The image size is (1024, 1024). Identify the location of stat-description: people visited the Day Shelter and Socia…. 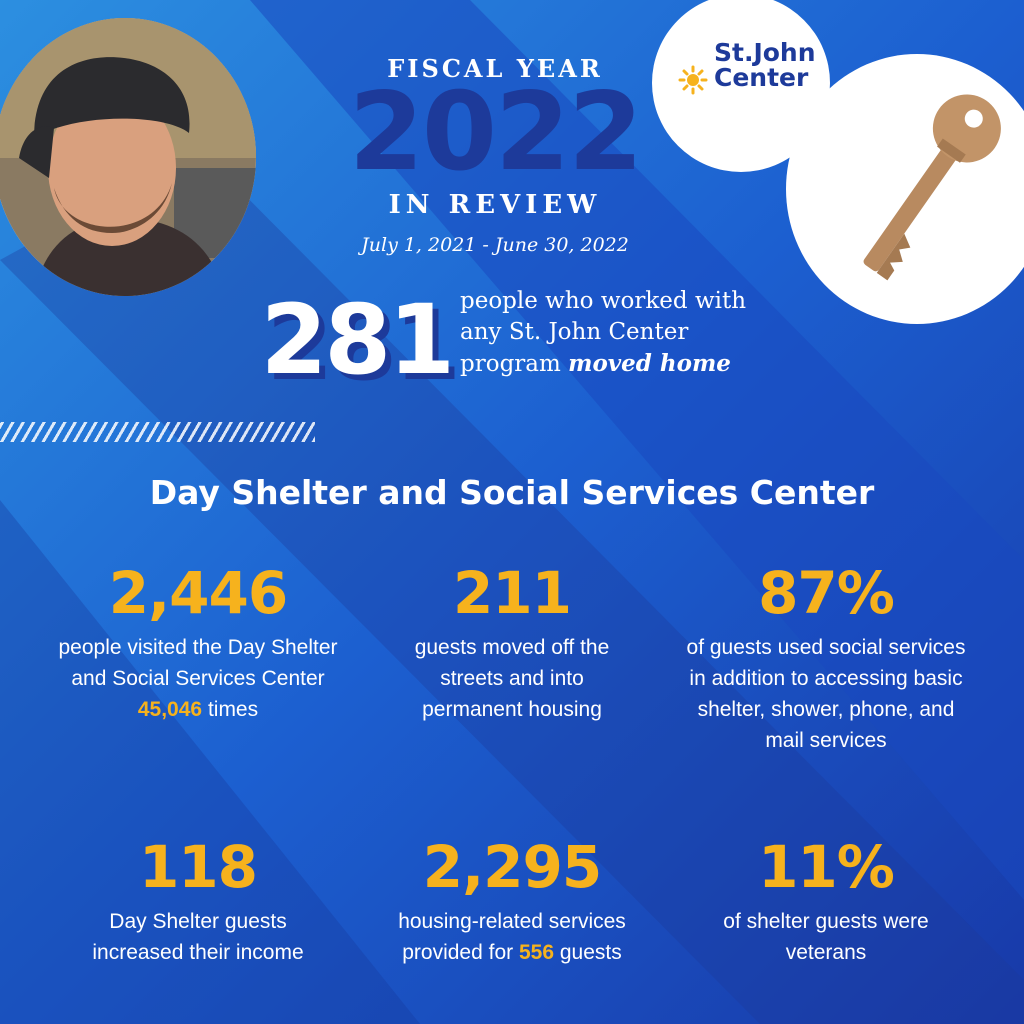
(198, 678).